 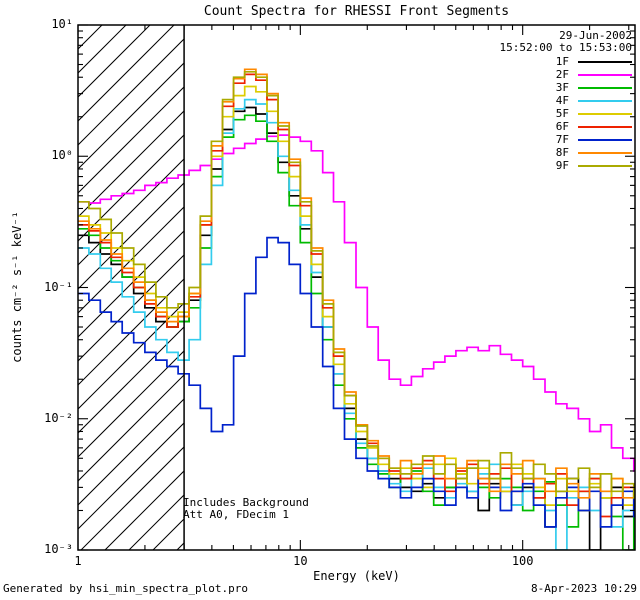 I want to click on annotation-includes-background: Includes Background, so click(x=246, y=502).